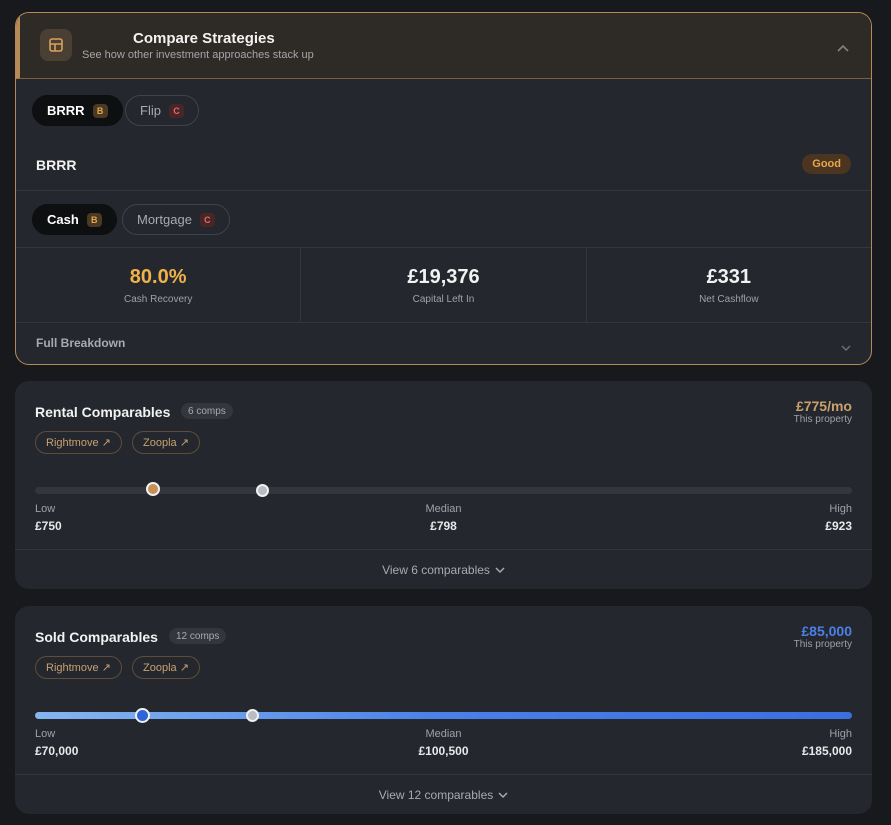 Image resolution: width=891 pixels, height=825 pixels. Describe the element at coordinates (838, 526) in the screenshot. I see `high-value: £923` at that location.